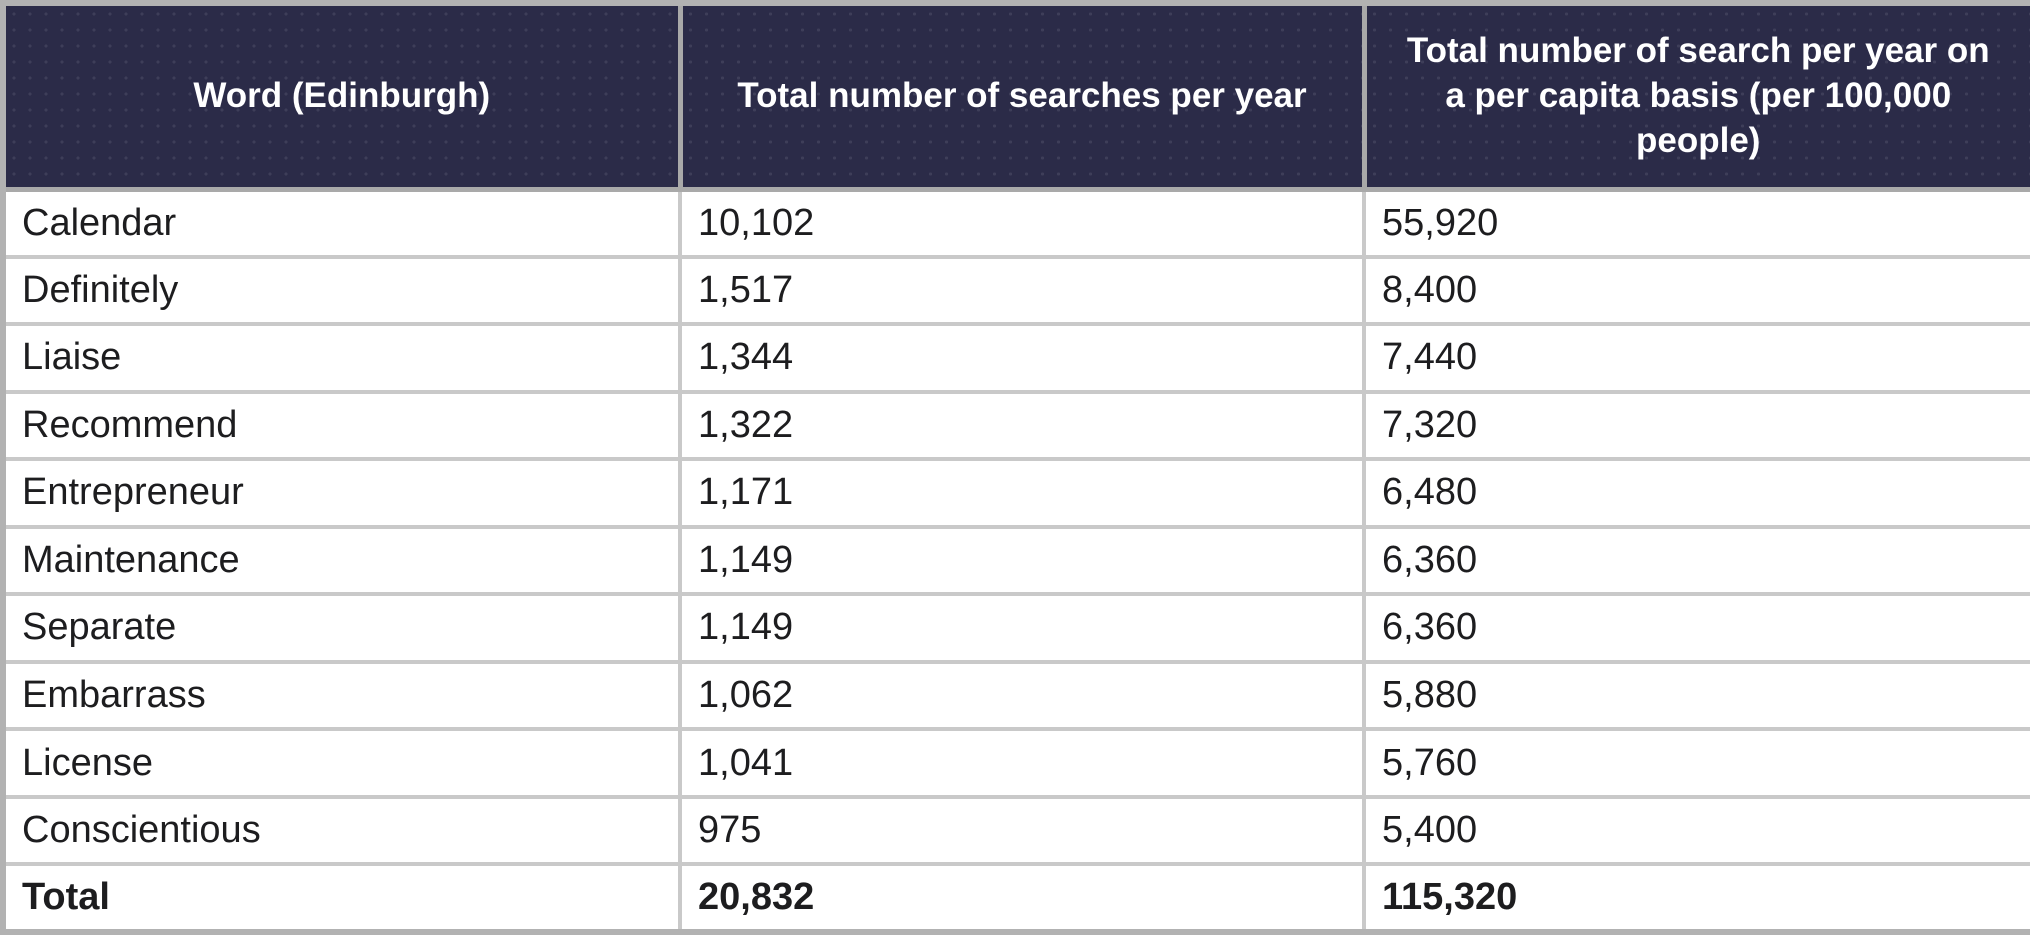 The width and height of the screenshot is (2030, 935). I want to click on table-row: Calendar 10,102 55,920, so click(1015, 223).